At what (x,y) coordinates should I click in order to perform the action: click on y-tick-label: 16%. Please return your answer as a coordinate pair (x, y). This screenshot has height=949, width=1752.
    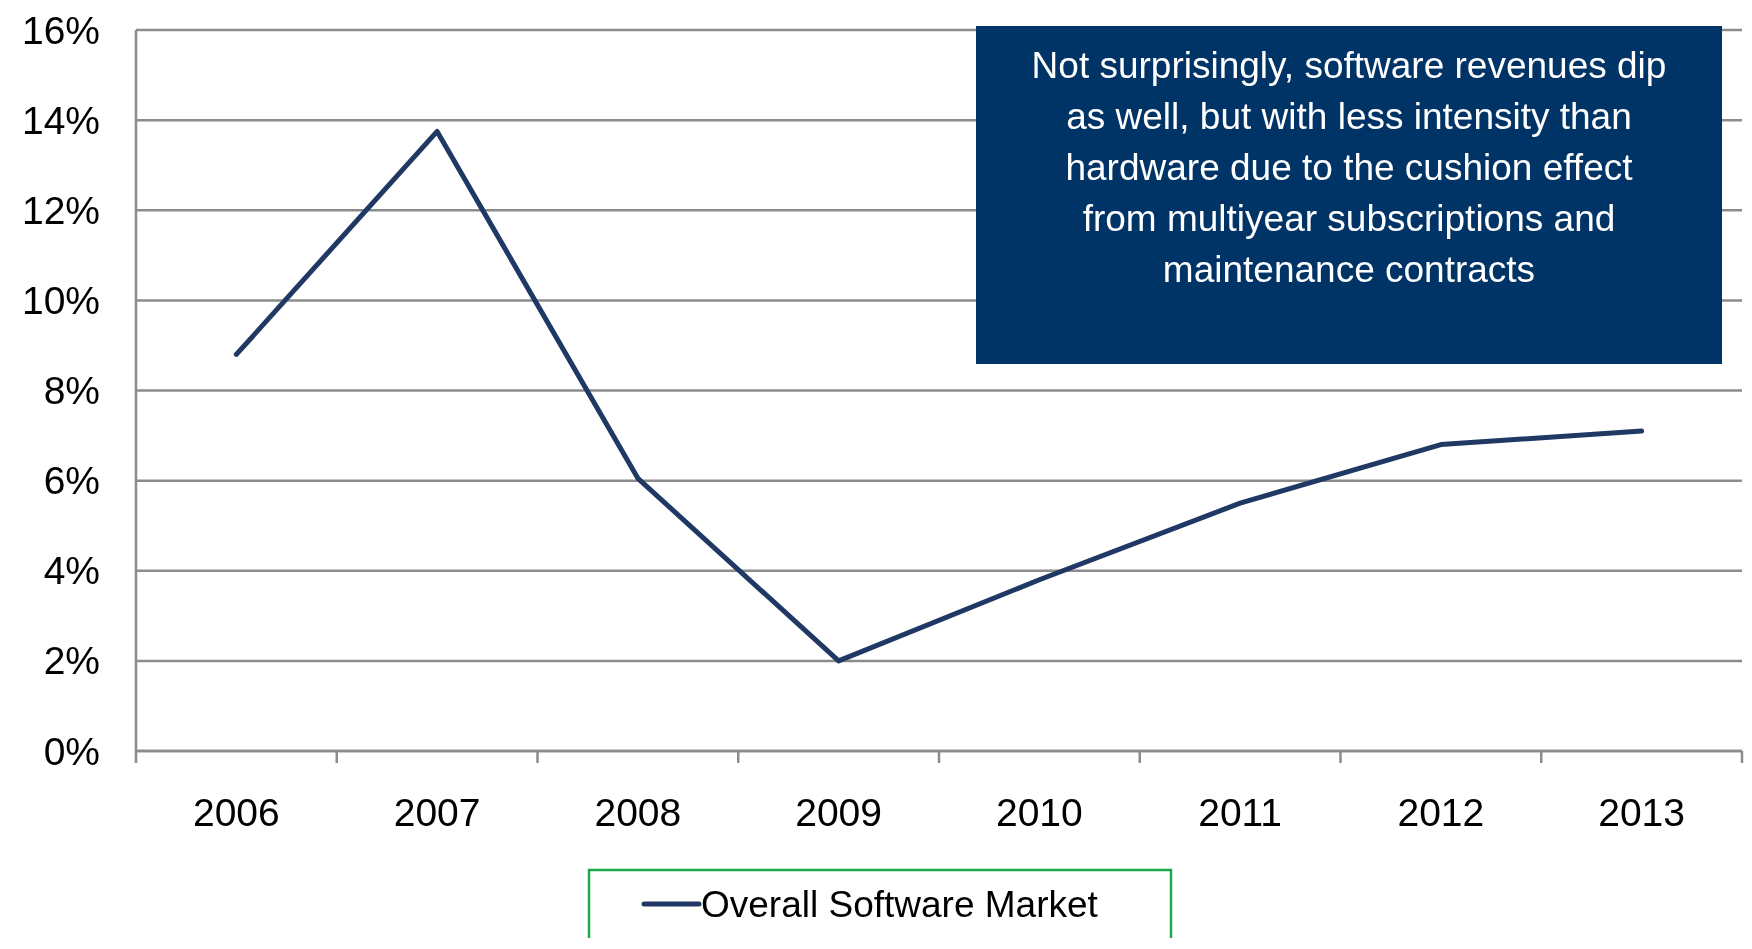
    Looking at the image, I should click on (60, 30).